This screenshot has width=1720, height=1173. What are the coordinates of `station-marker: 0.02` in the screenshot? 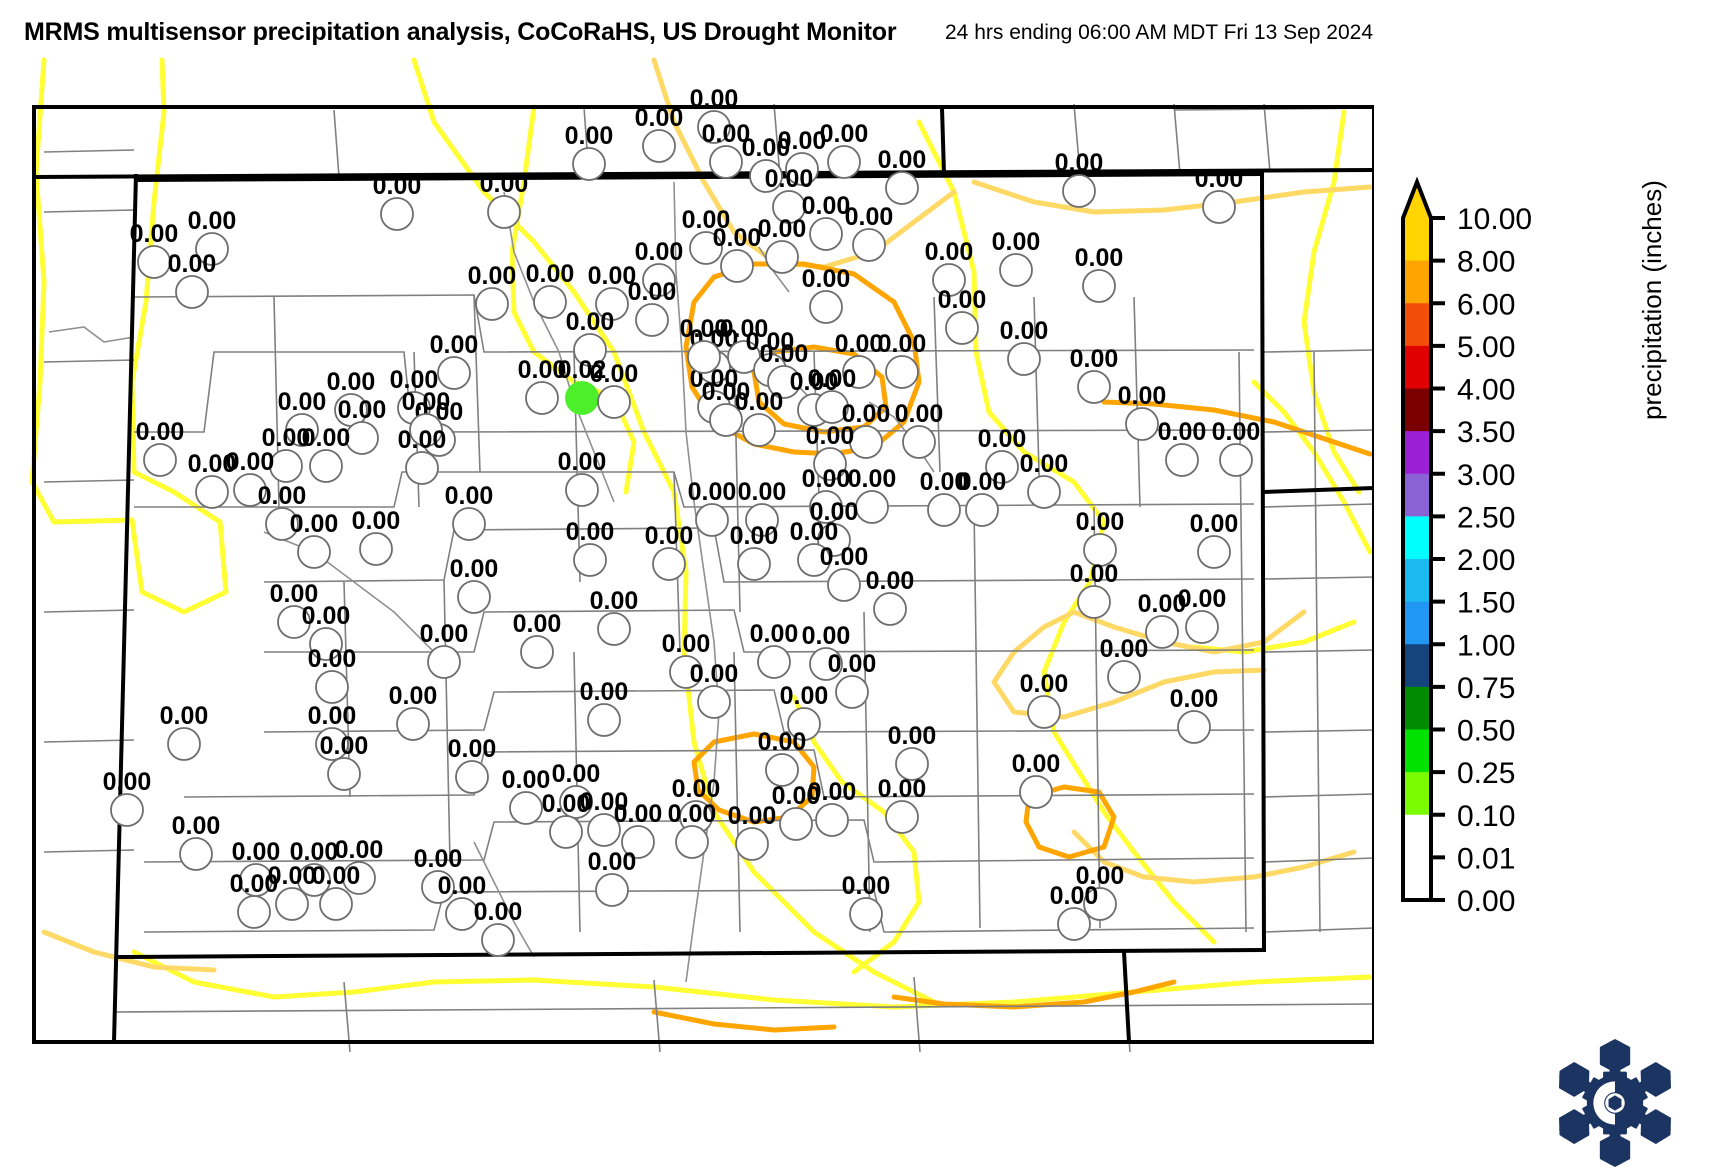 It's located at (582, 385).